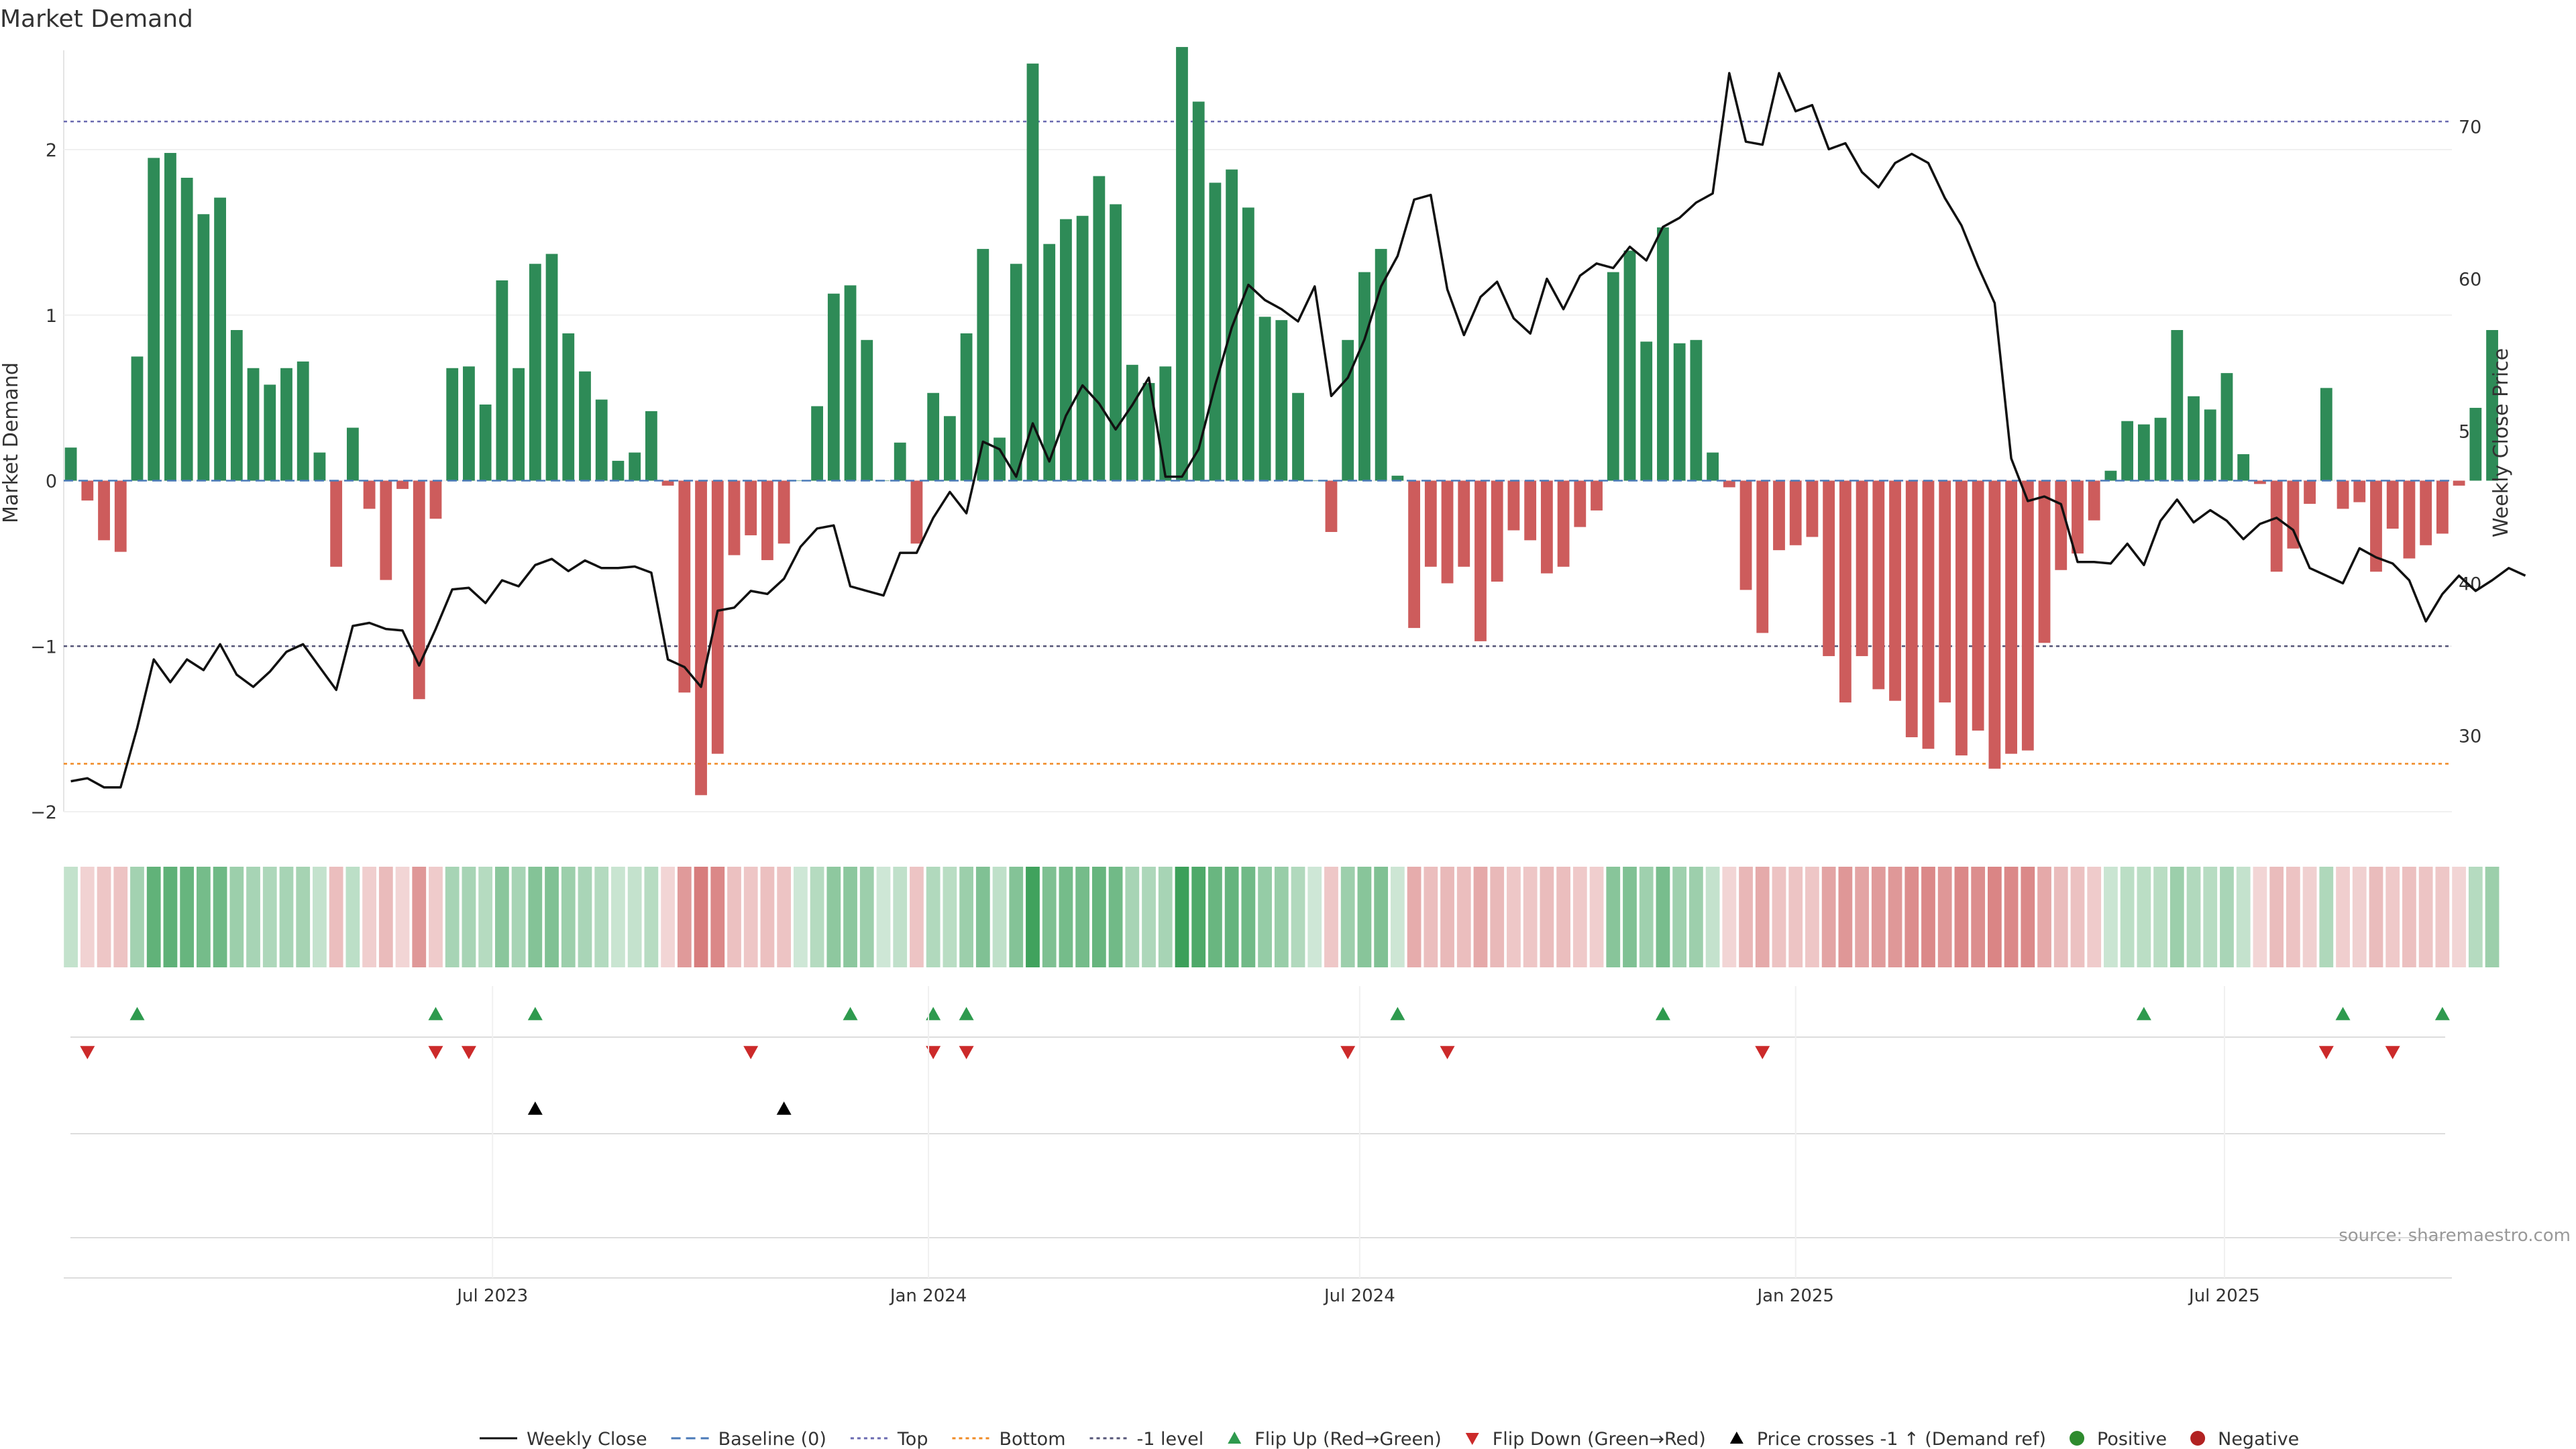 The width and height of the screenshot is (2576, 1449). I want to click on legend-label: Flip Up (Red→Green), so click(1348, 1439).